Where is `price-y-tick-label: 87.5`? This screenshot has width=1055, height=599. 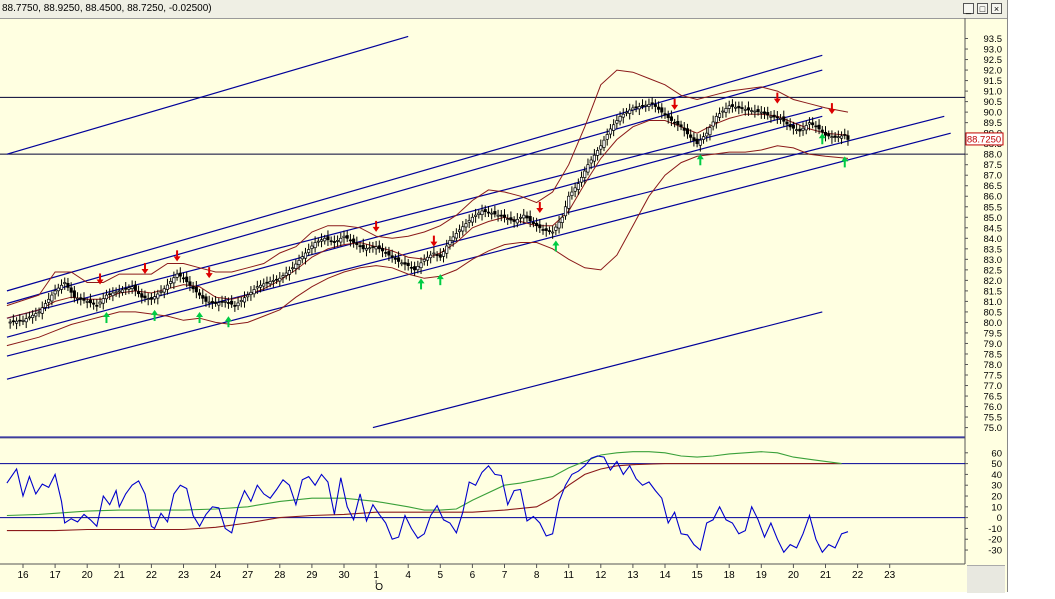
price-y-tick-label: 87.5 is located at coordinates (993, 165).